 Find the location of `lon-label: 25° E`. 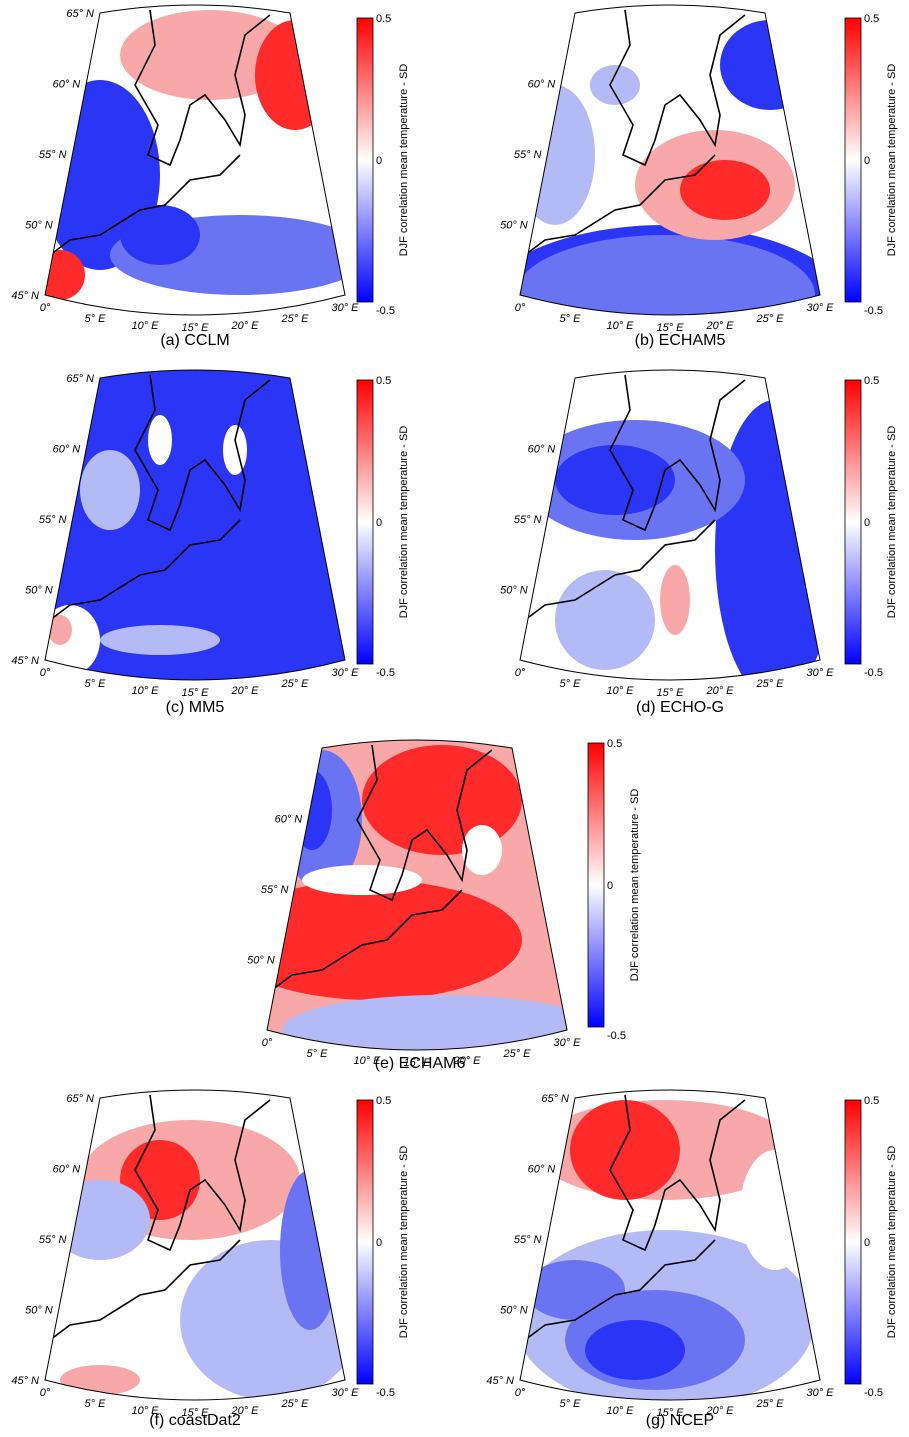

lon-label: 25° E is located at coordinates (294, 319).